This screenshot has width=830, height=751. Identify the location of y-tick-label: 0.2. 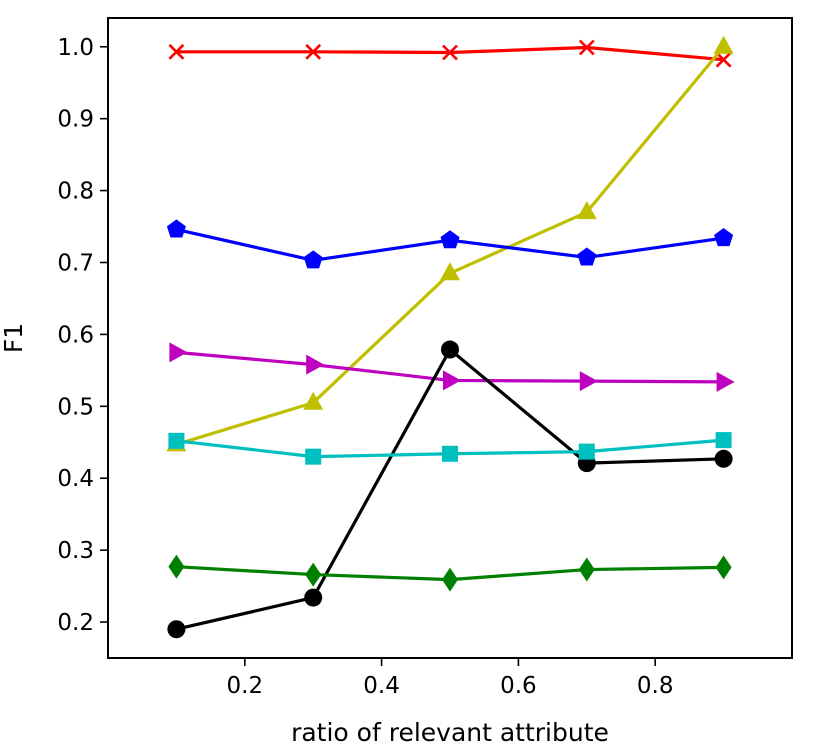
(75, 623).